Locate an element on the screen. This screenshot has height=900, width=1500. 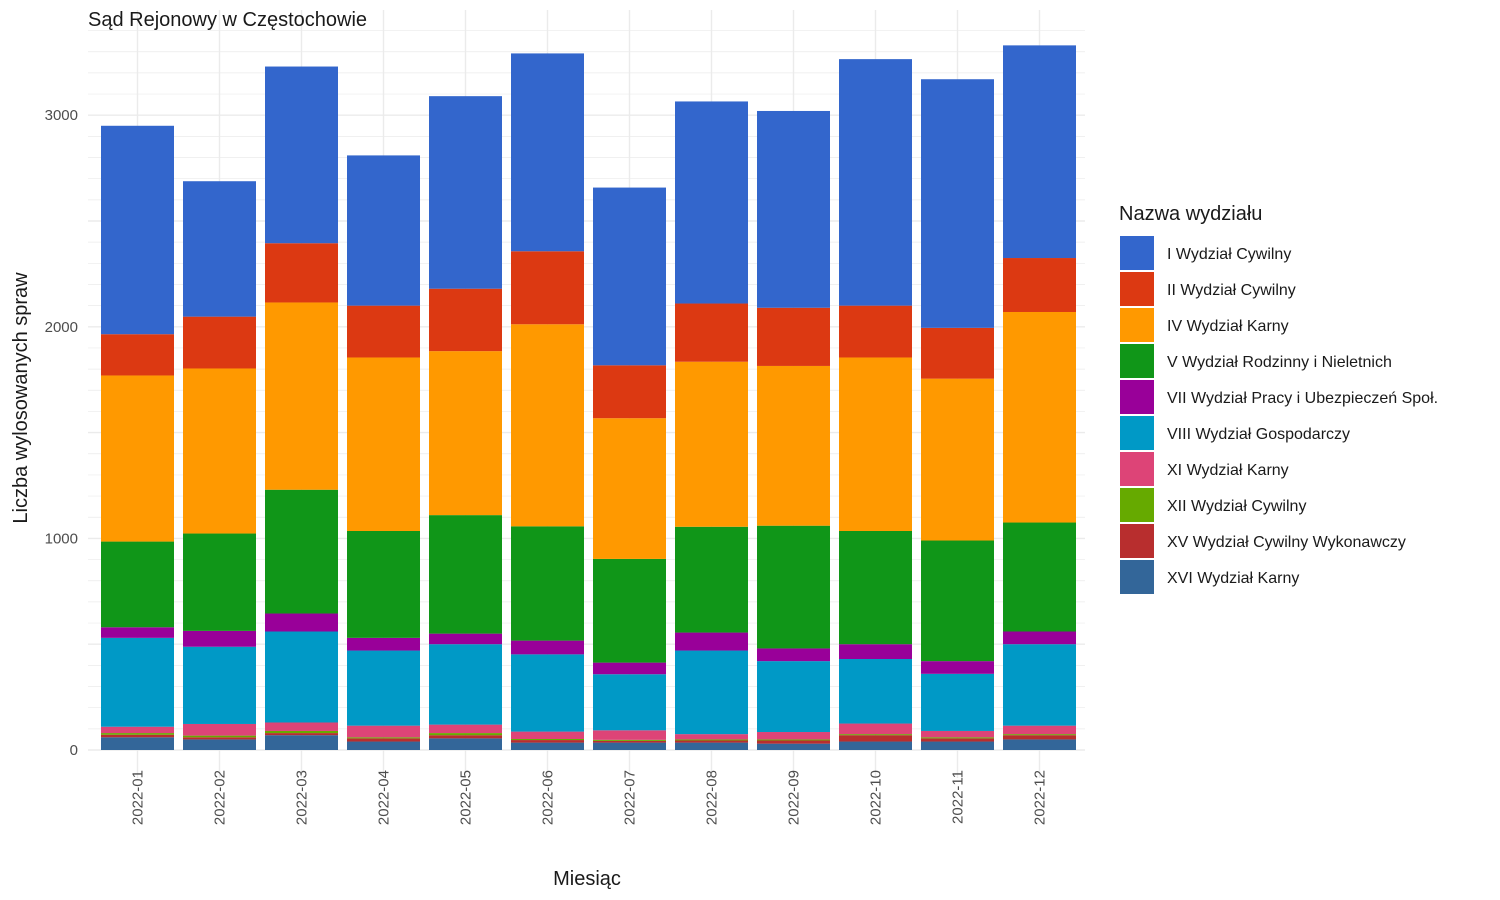
y-axis-ticks: 0 1000 2000 3000 is located at coordinates (61, 433).